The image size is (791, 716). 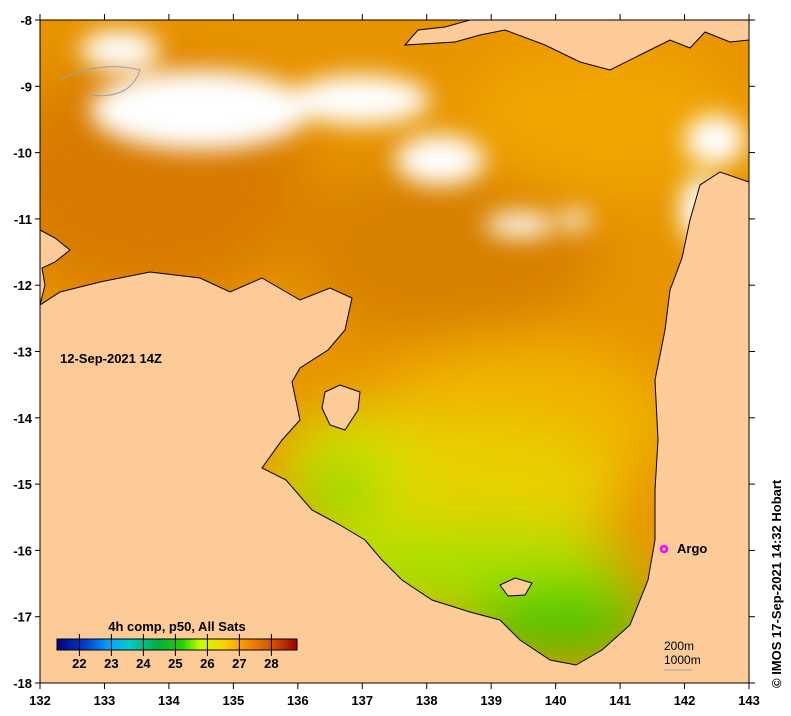 I want to click on lon-tick-label: 134, so click(x=169, y=700).